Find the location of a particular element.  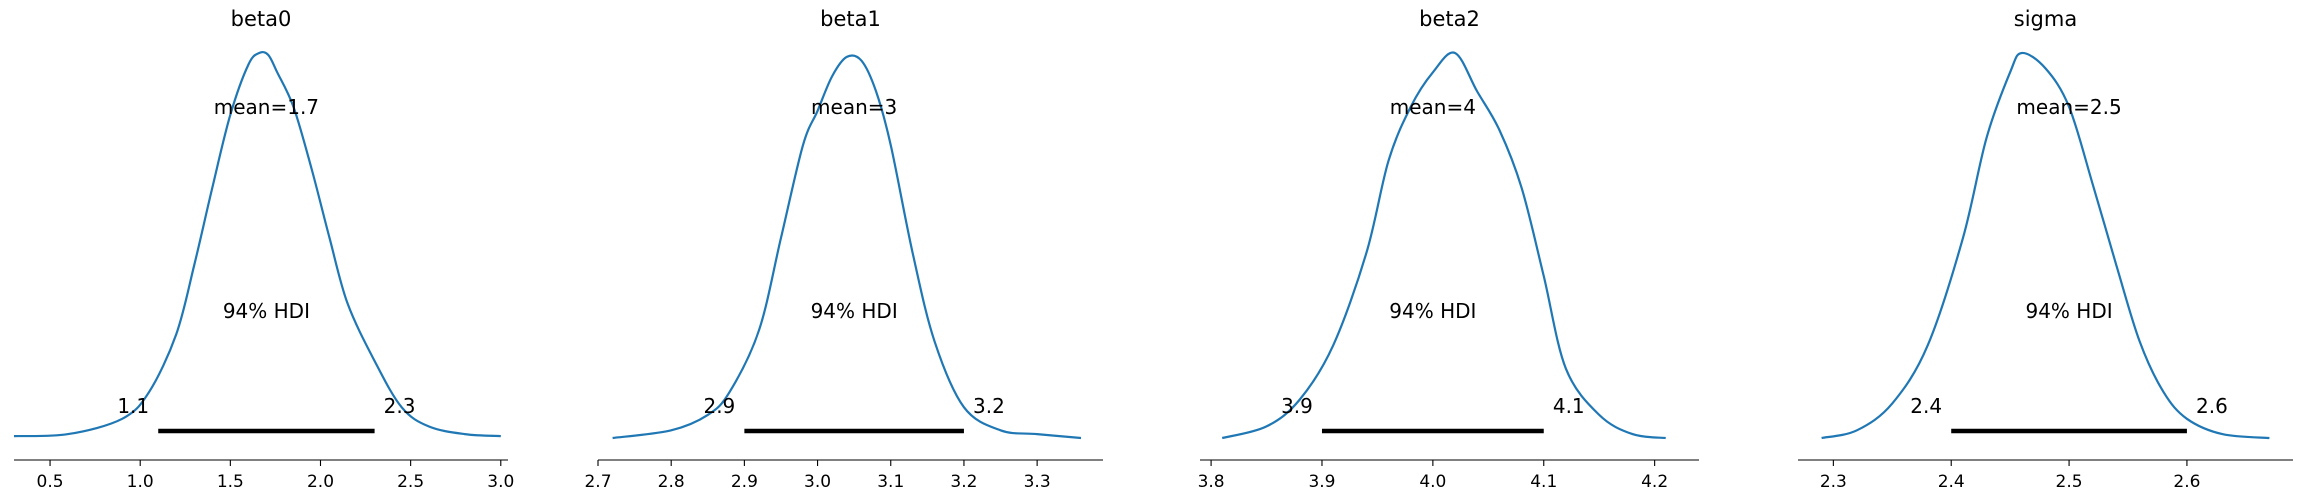

mean-annotation: mean=2.5 is located at coordinates (2068, 107).